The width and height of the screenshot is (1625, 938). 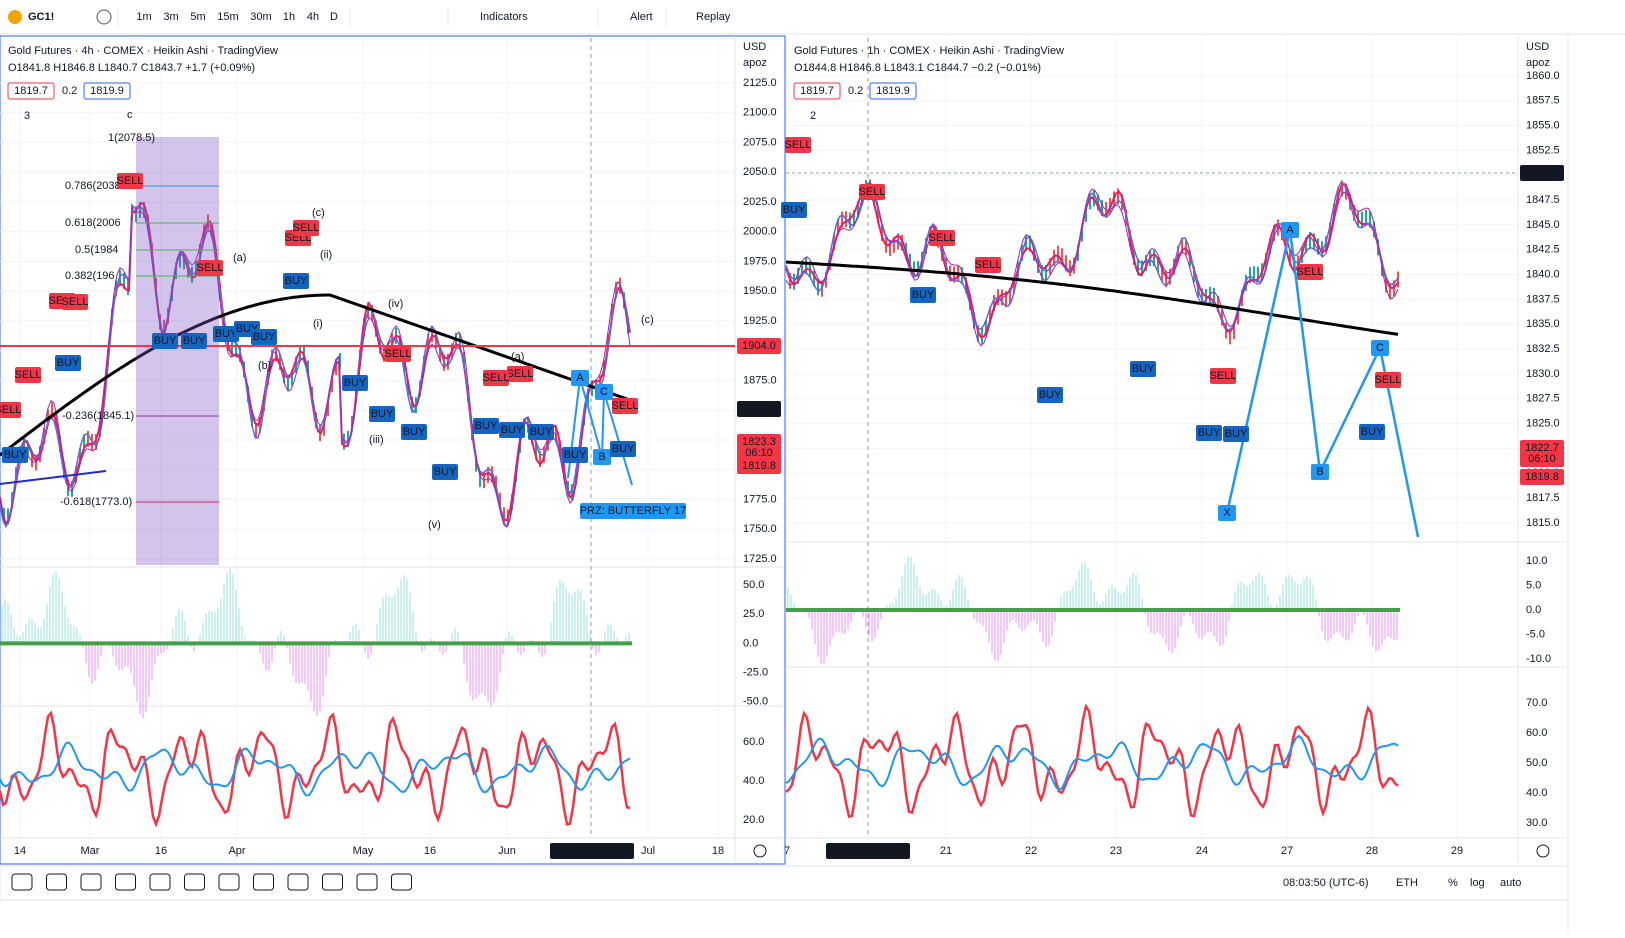 I want to click on symbol: GC1!, so click(x=41, y=17).